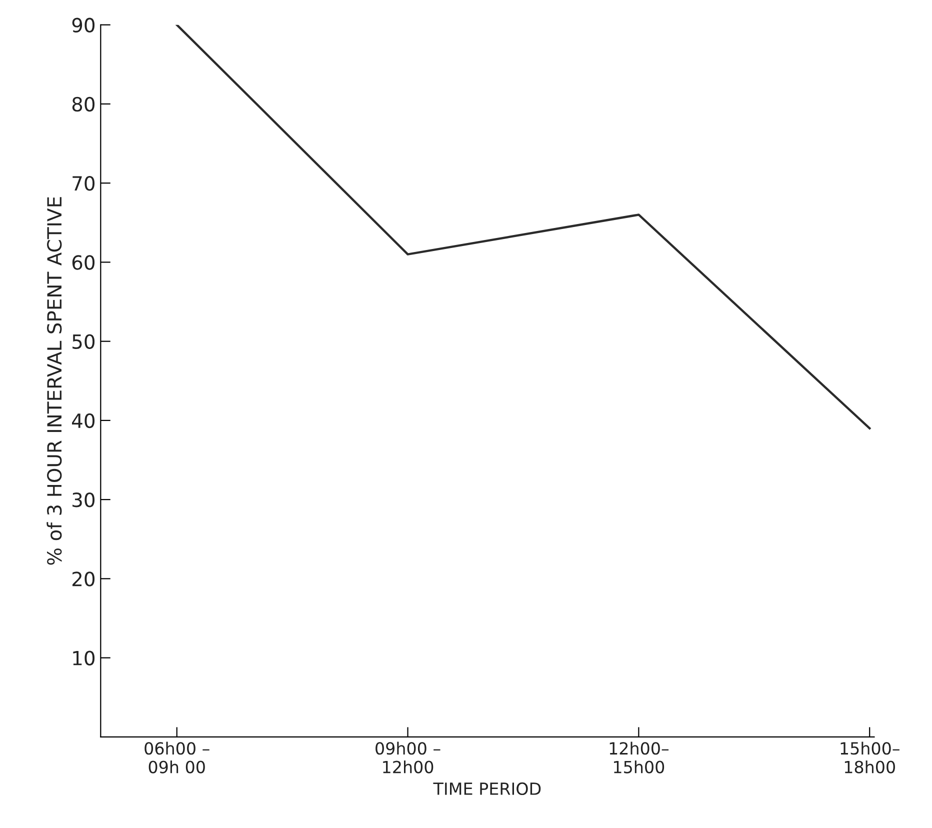 The width and height of the screenshot is (932, 828). I want to click on x-tick-label: 06h00 – 09h 00, so click(177, 758).